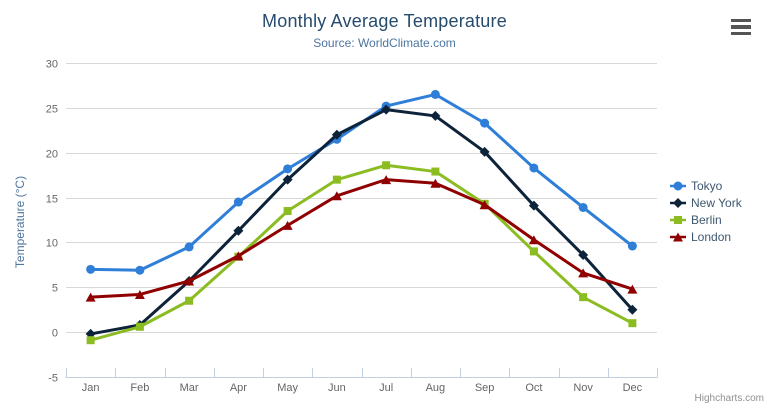  What do you see at coordinates (52, 244) in the screenshot?
I see `y-tick-label: 10` at bounding box center [52, 244].